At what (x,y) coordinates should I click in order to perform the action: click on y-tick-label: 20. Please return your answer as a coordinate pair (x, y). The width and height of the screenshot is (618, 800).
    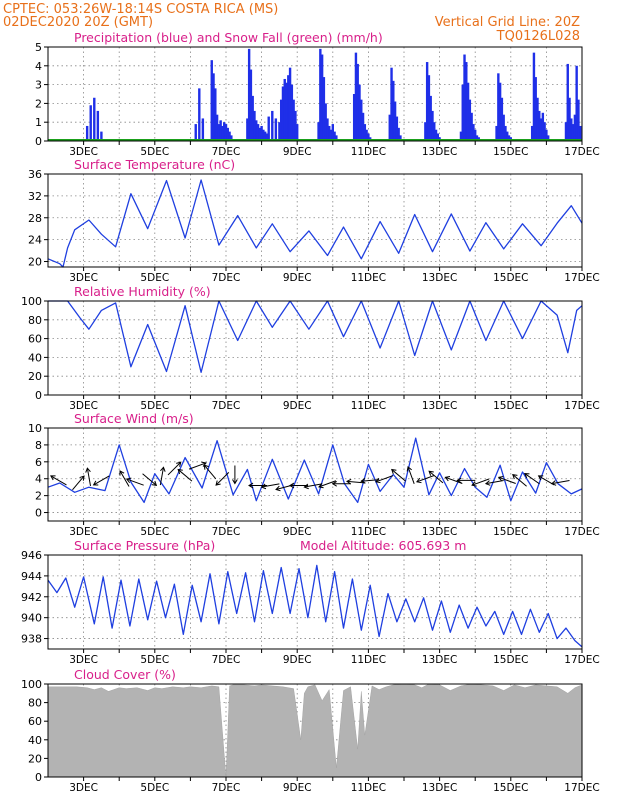
    Looking at the image, I should click on (35, 262).